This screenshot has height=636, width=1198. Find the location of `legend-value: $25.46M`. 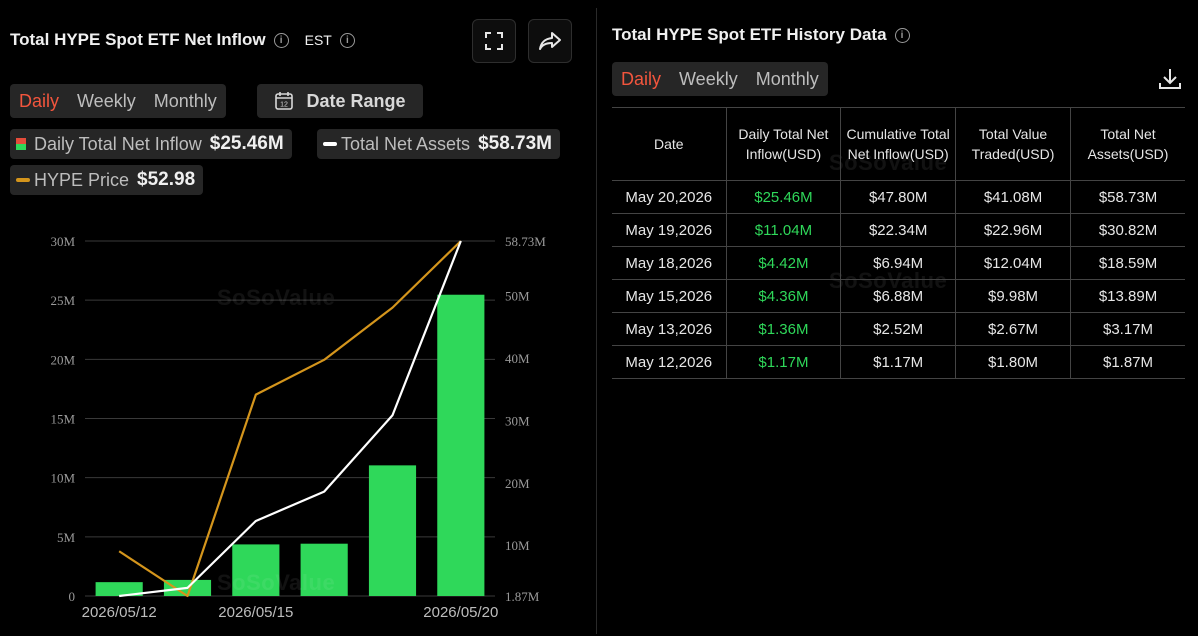

legend-value: $25.46M is located at coordinates (246, 143).